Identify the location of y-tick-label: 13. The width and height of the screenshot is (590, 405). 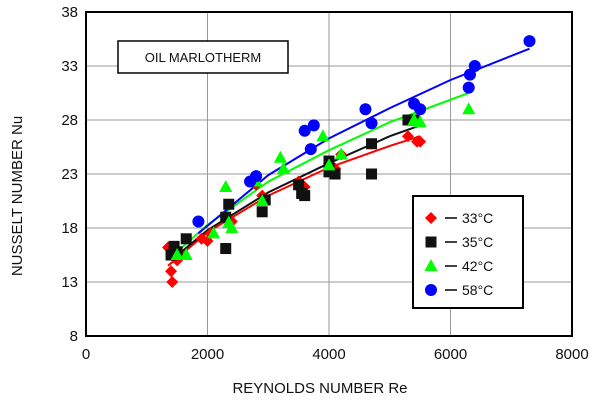
(69, 282).